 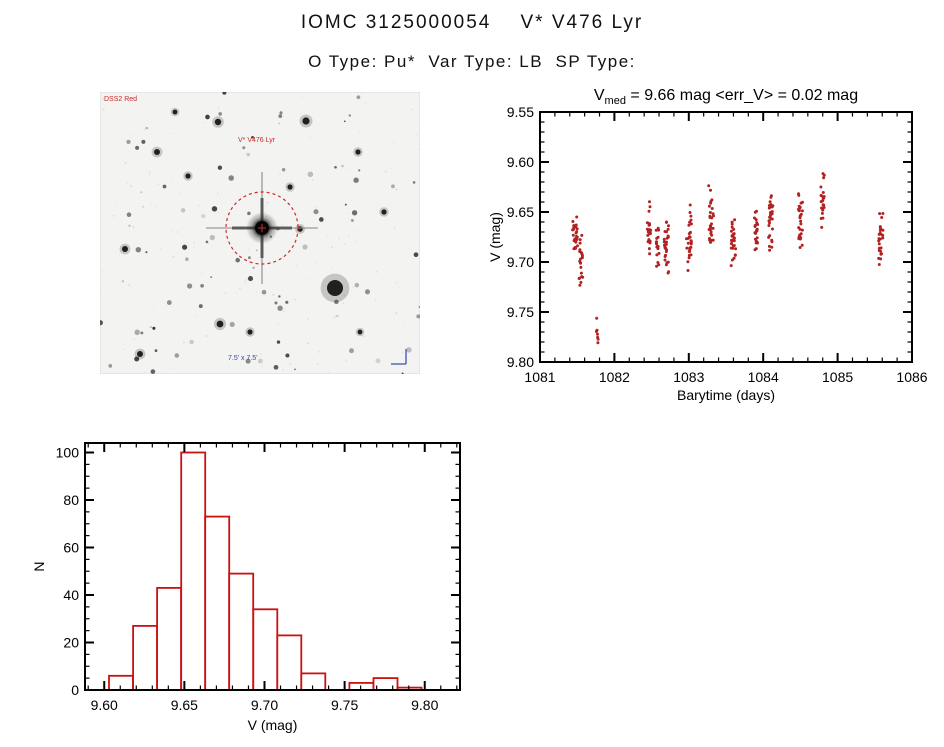 I want to click on finder-annotation-scale: 7.5' x 7.5', so click(x=243, y=358).